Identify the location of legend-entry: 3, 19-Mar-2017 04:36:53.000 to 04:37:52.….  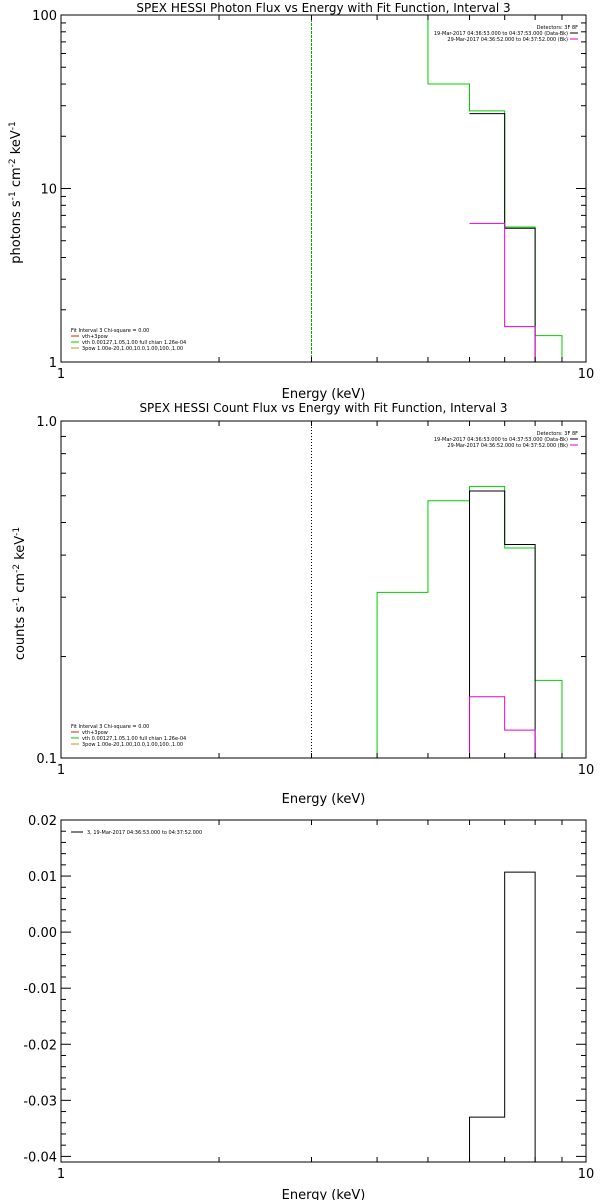
(144, 833).